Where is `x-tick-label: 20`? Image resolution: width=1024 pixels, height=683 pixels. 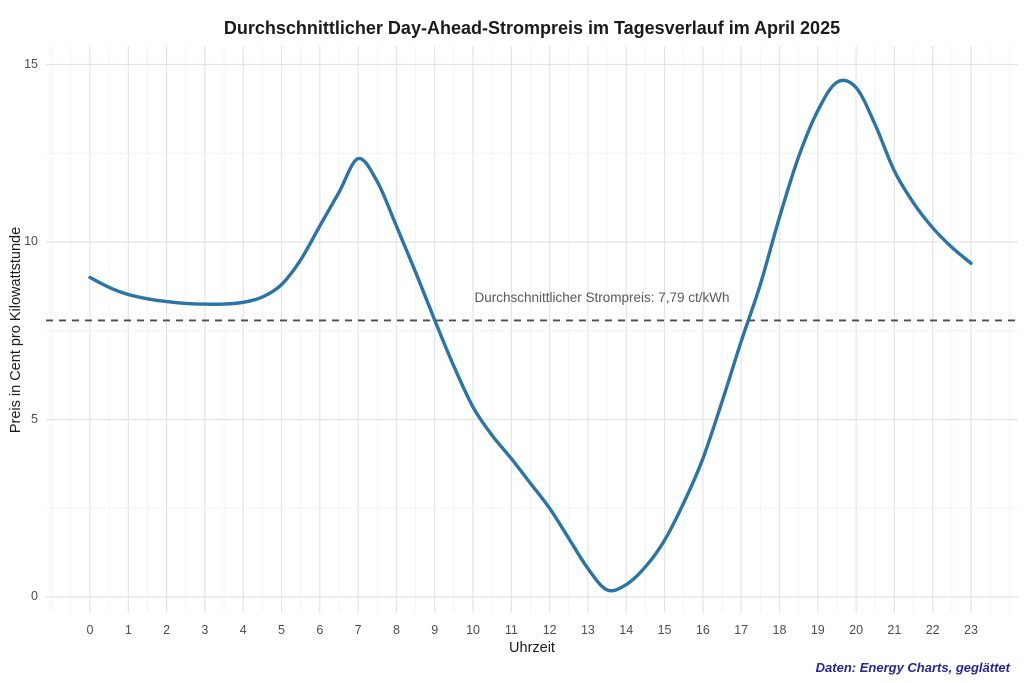
x-tick-label: 20 is located at coordinates (856, 630).